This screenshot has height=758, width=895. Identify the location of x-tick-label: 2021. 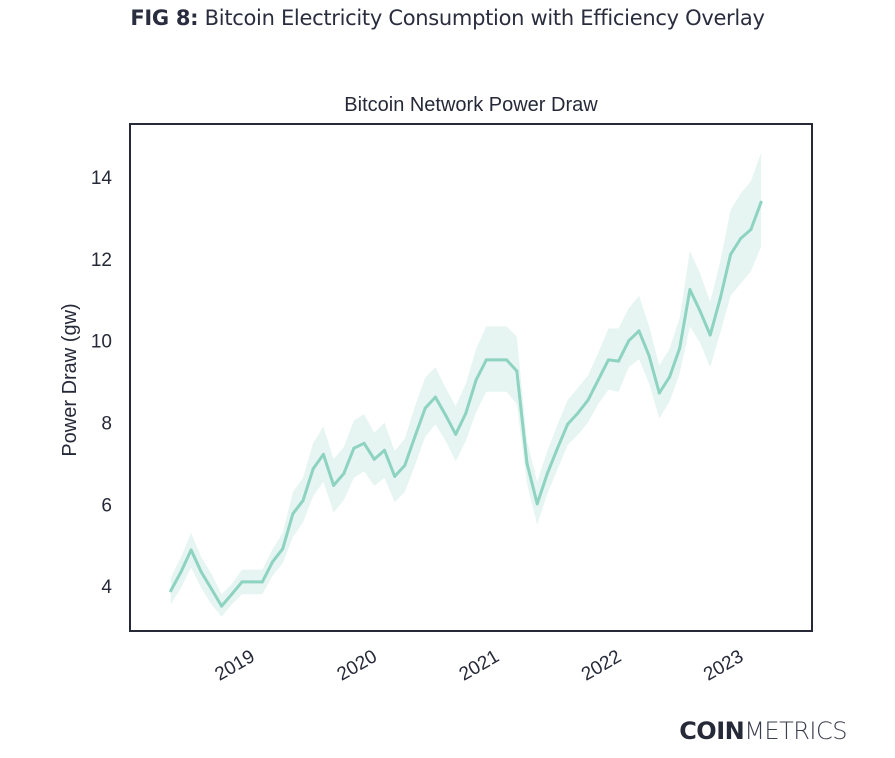
(479, 665).